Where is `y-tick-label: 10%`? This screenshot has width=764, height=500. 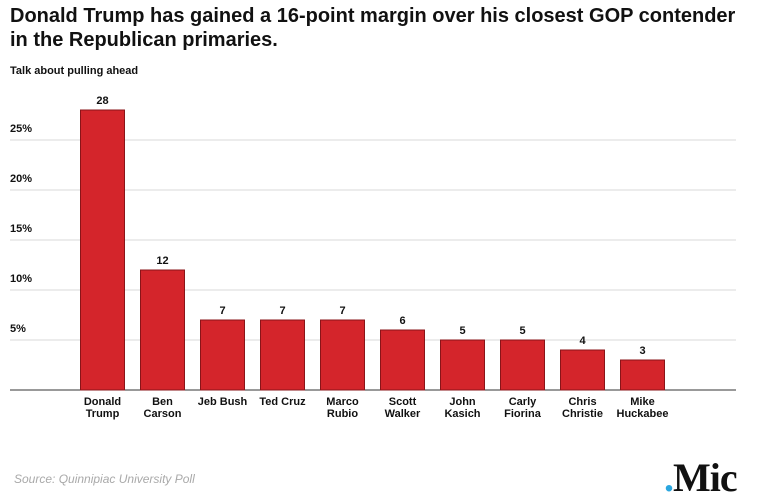 y-tick-label: 10% is located at coordinates (21, 279).